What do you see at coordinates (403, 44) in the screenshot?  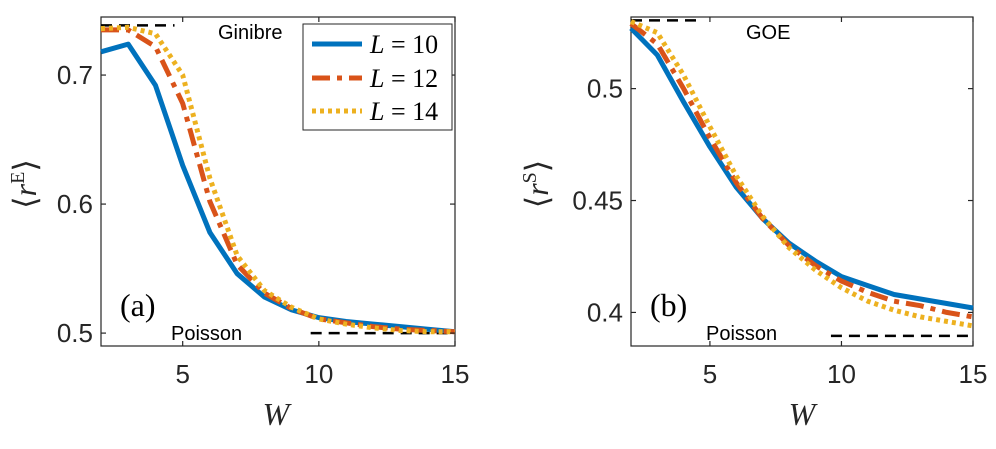 I see `legend-label-l10: L = 10` at bounding box center [403, 44].